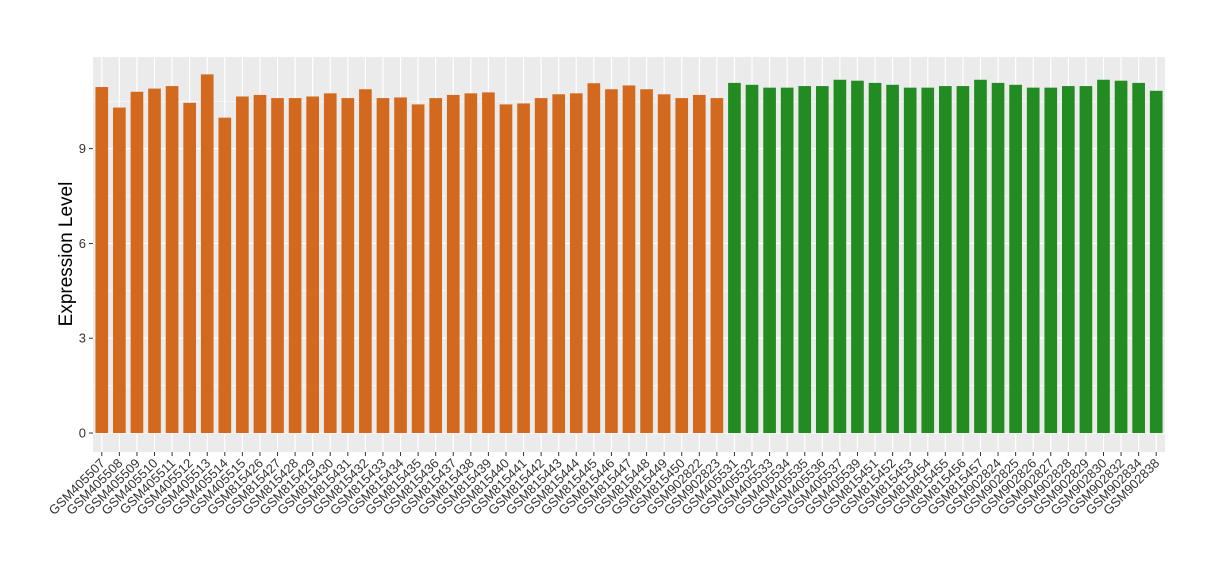  Describe the element at coordinates (66, 254) in the screenshot. I see `y-axis-title: Expression Level` at that location.